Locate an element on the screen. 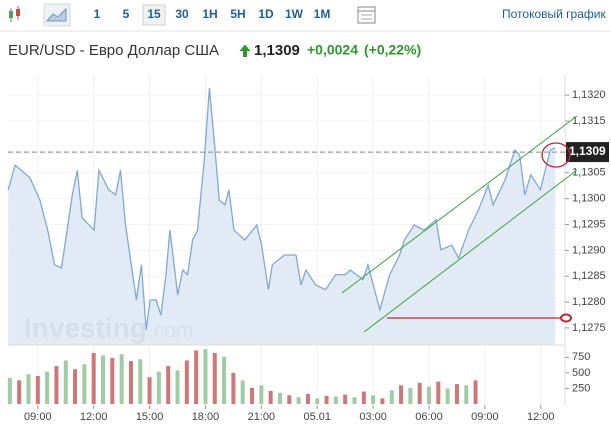 The height and width of the screenshot is (425, 611). selected-interval is located at coordinates (154, 15).